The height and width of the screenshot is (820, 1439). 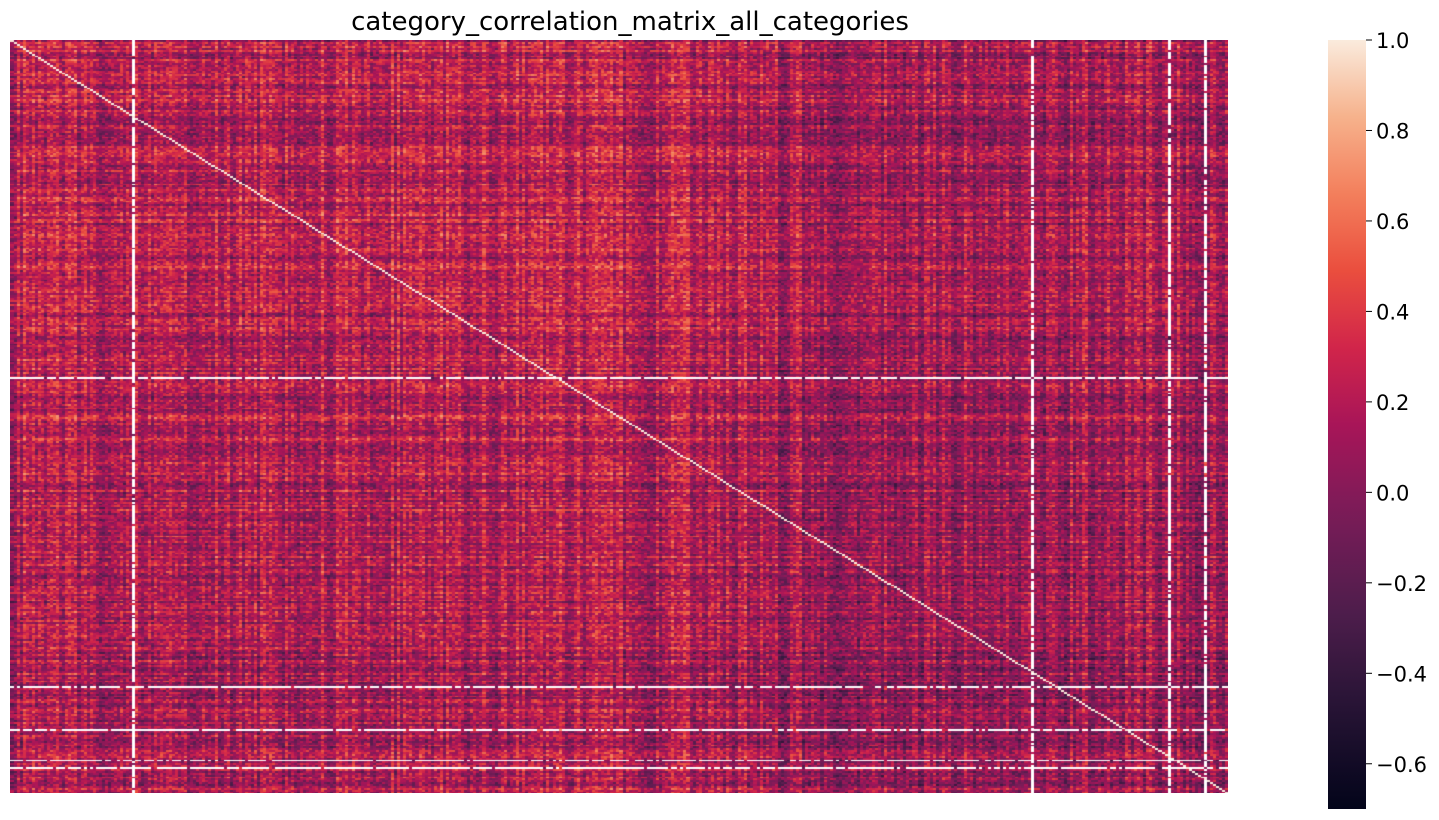 What do you see at coordinates (1347, 424) in the screenshot?
I see `colorbar-gradient` at bounding box center [1347, 424].